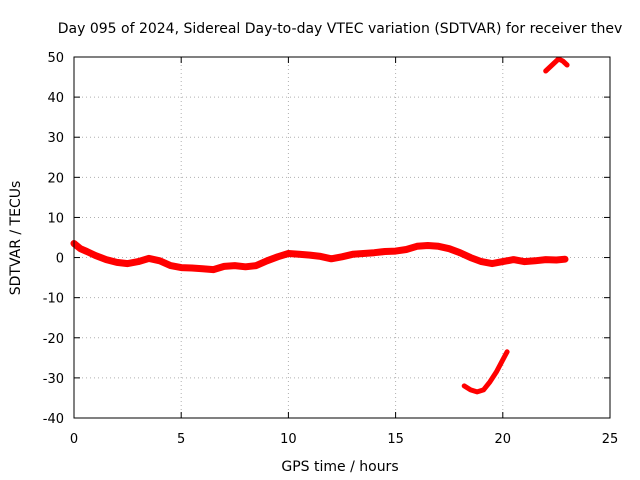 The image size is (640, 480). Describe the element at coordinates (610, 439) in the screenshot. I see `x-tick-label: 25` at that location.